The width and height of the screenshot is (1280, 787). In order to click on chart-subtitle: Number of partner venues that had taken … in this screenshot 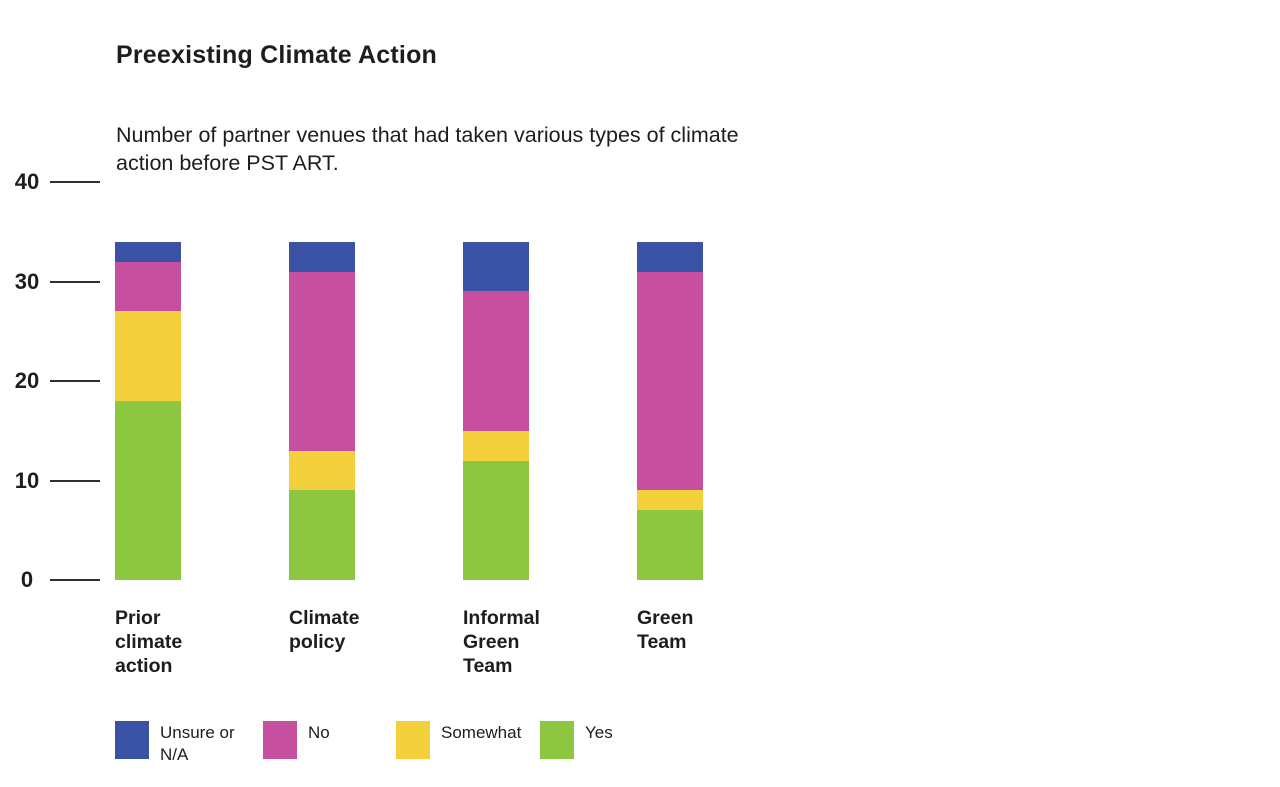, I will do `click(427, 148)`.